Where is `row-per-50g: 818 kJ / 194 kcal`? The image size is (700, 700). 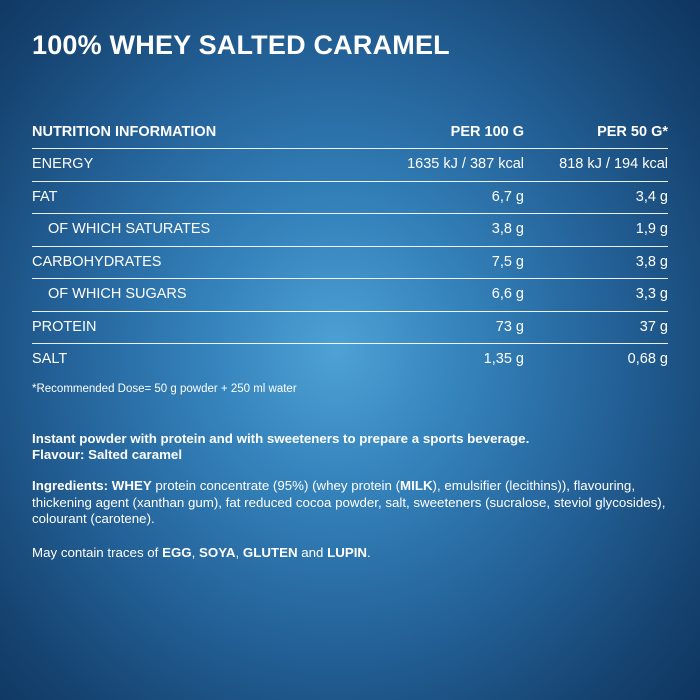 row-per-50g: 818 kJ / 194 kcal is located at coordinates (613, 164).